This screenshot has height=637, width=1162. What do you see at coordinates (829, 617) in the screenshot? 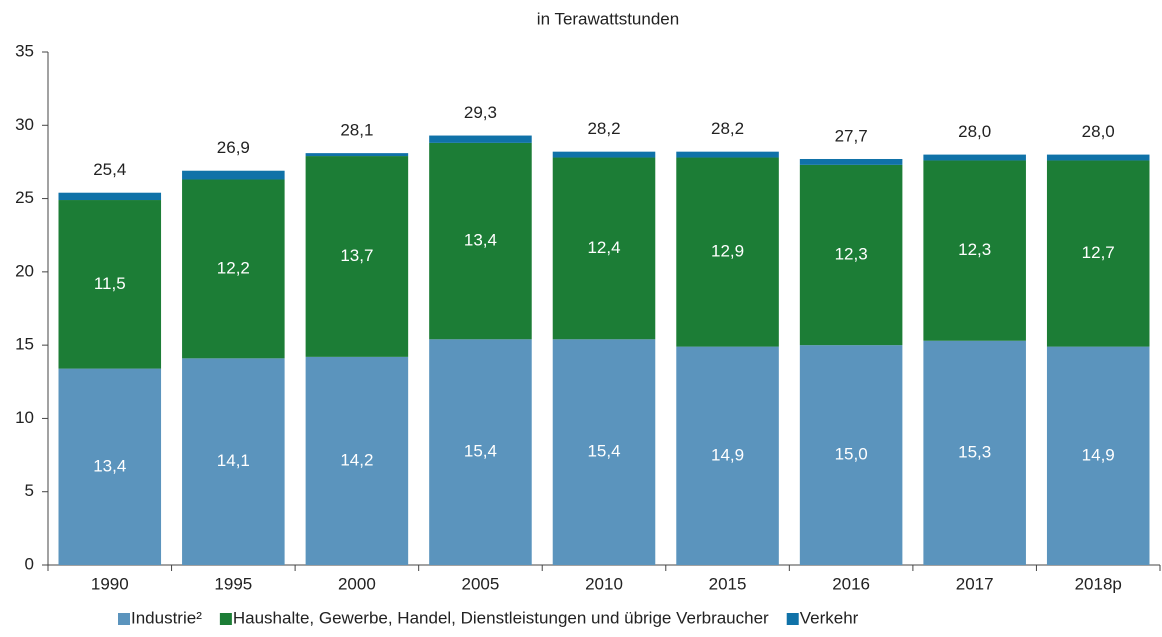
I see `legend-label: Verkehr` at bounding box center [829, 617].